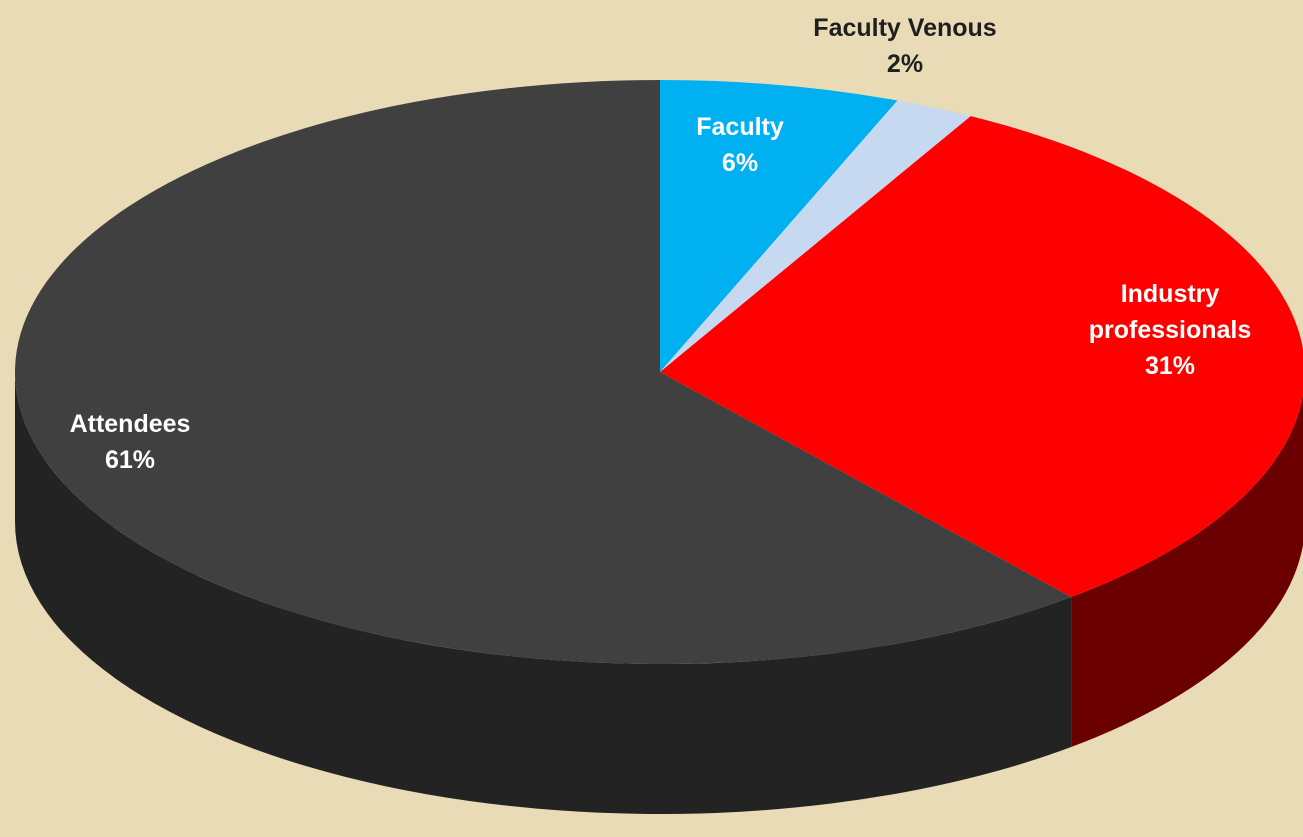 The height and width of the screenshot is (837, 1303). What do you see at coordinates (905, 28) in the screenshot?
I see `category-label: Faculty Venous` at bounding box center [905, 28].